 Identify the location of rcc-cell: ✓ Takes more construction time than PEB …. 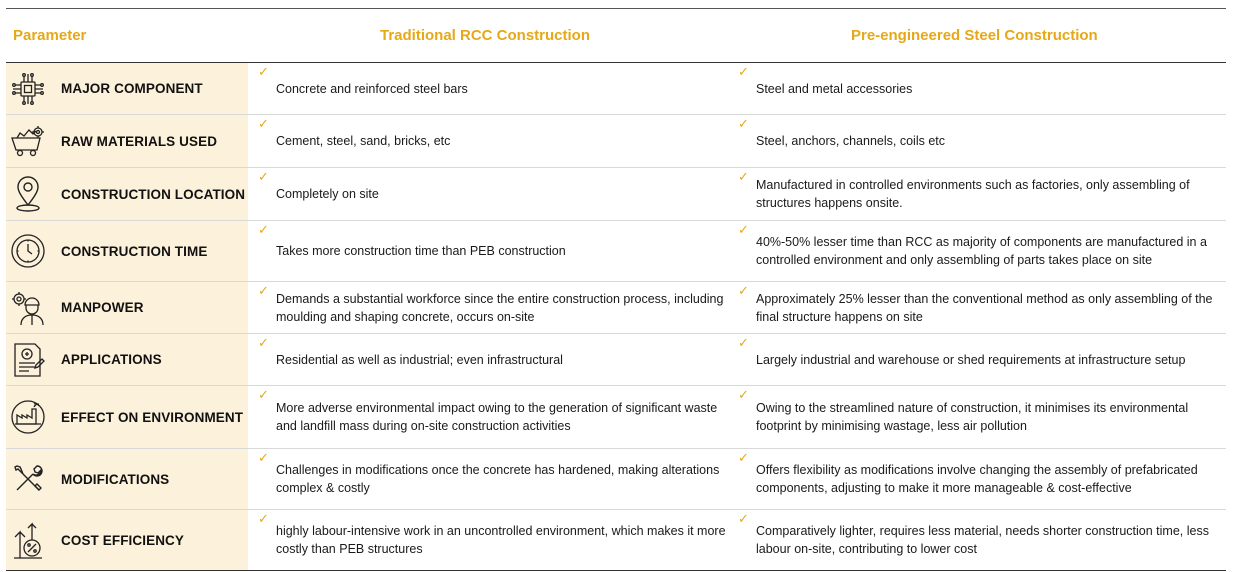
(493, 251).